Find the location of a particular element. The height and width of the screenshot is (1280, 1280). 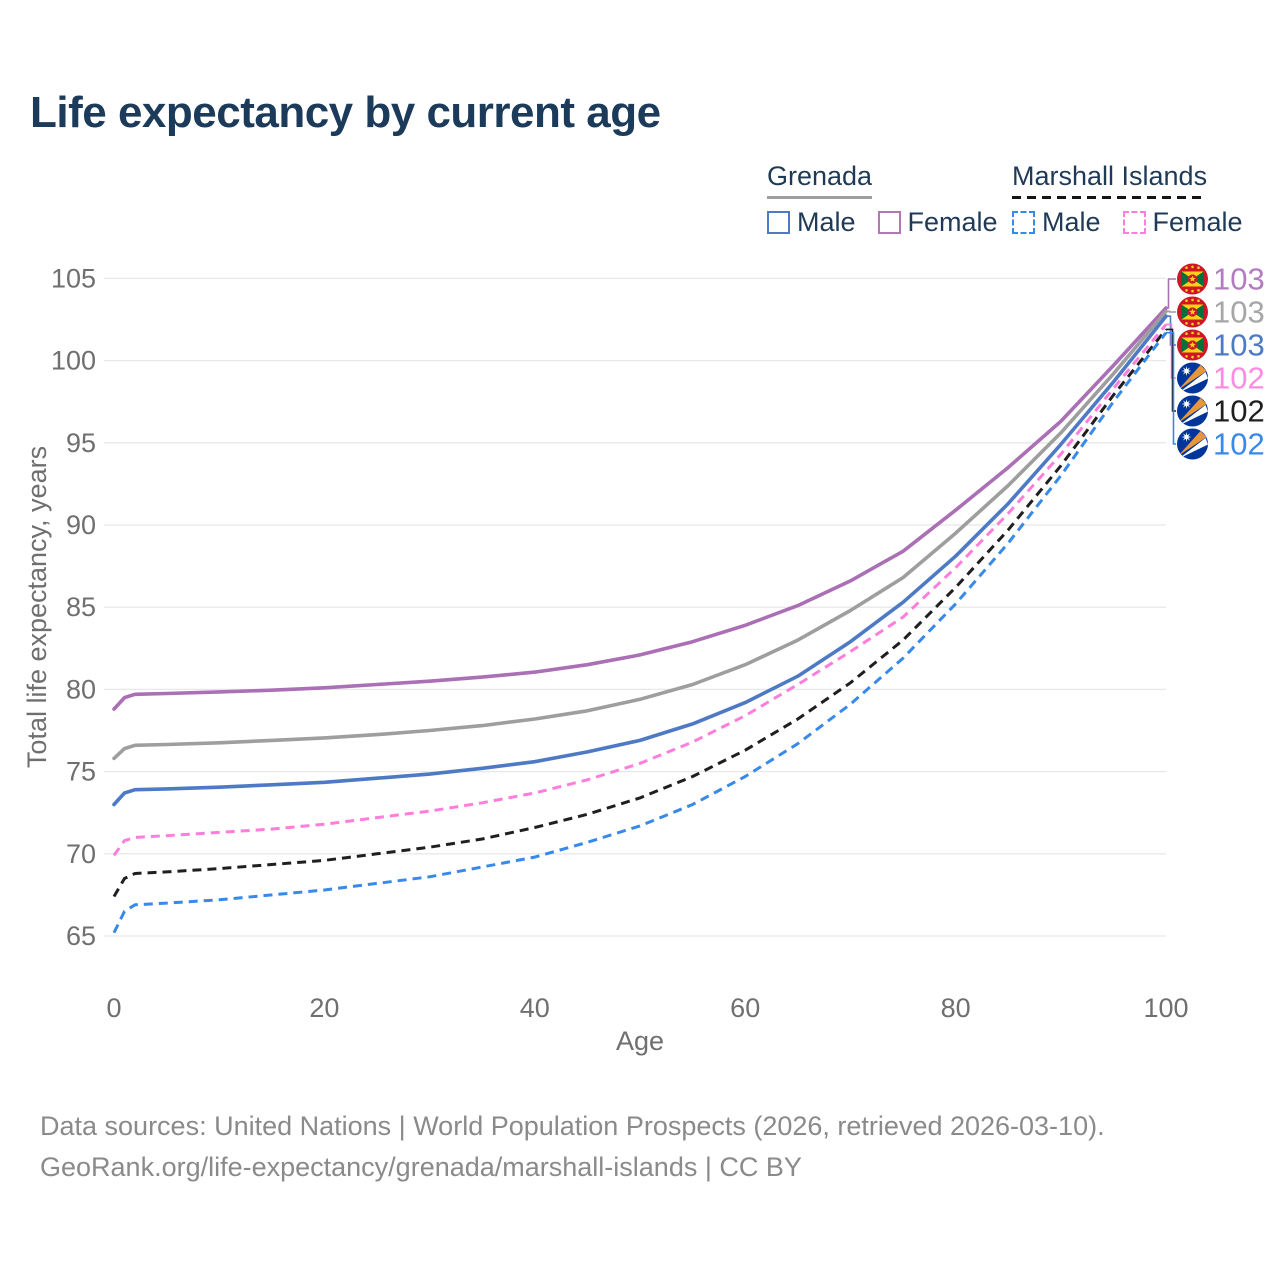

x-tick-label-80: 80 is located at coordinates (956, 1008).